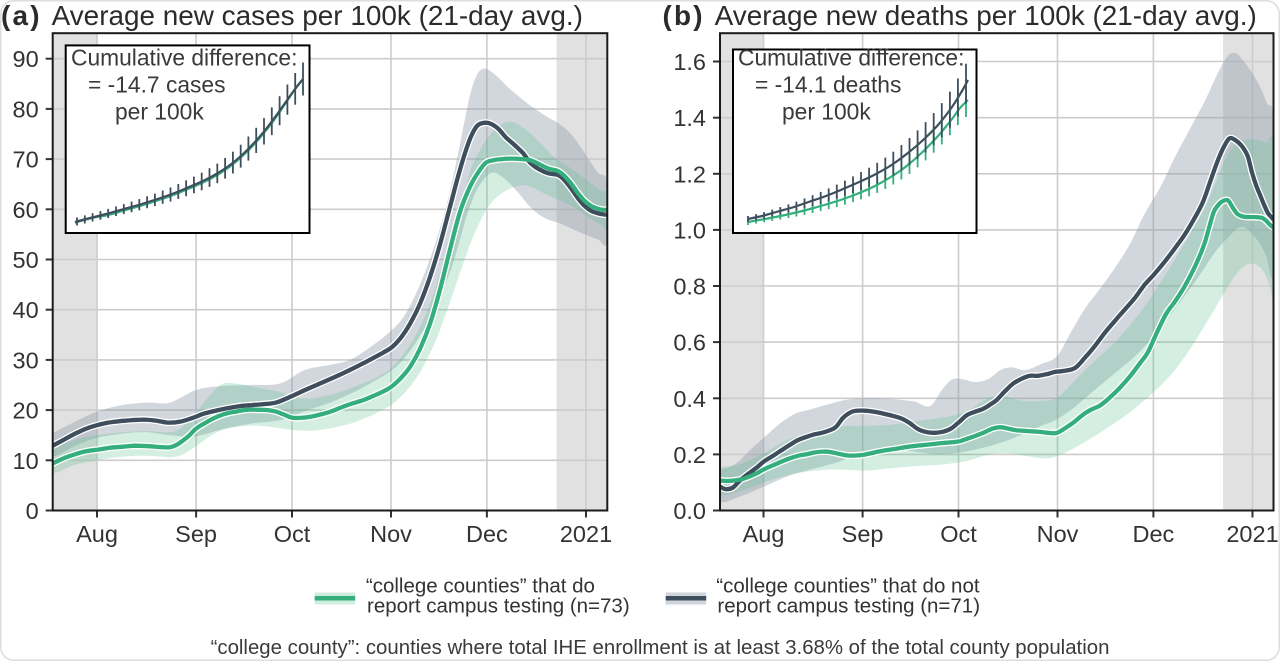  Describe the element at coordinates (26, 109) in the screenshot. I see `svg-text: 80` at that location.